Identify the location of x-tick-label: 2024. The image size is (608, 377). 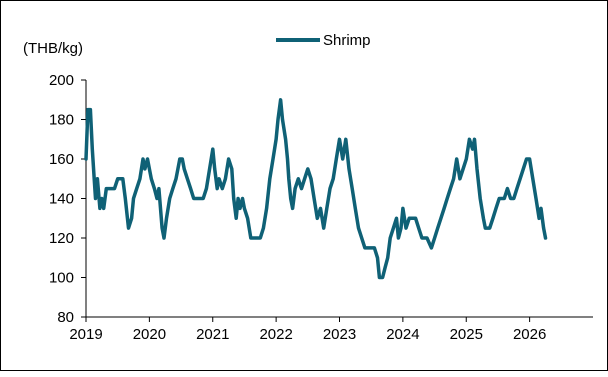
(402, 334).